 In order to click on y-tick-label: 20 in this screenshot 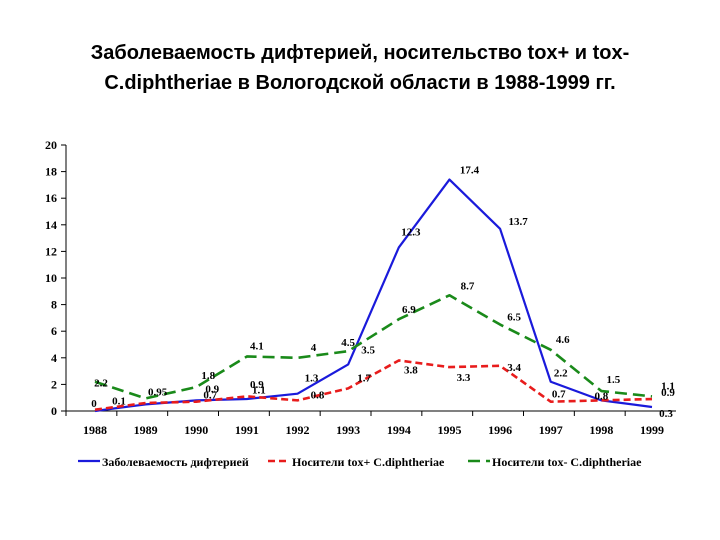, I will do `click(51, 145)`.